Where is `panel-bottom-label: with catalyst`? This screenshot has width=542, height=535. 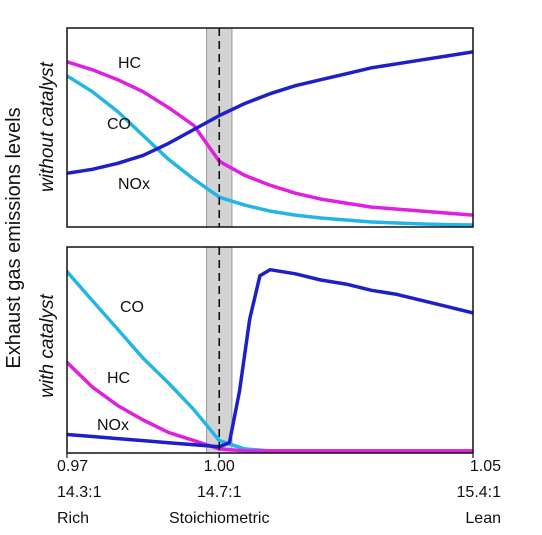
panel-bottom-label: with catalyst is located at coordinates (47, 346).